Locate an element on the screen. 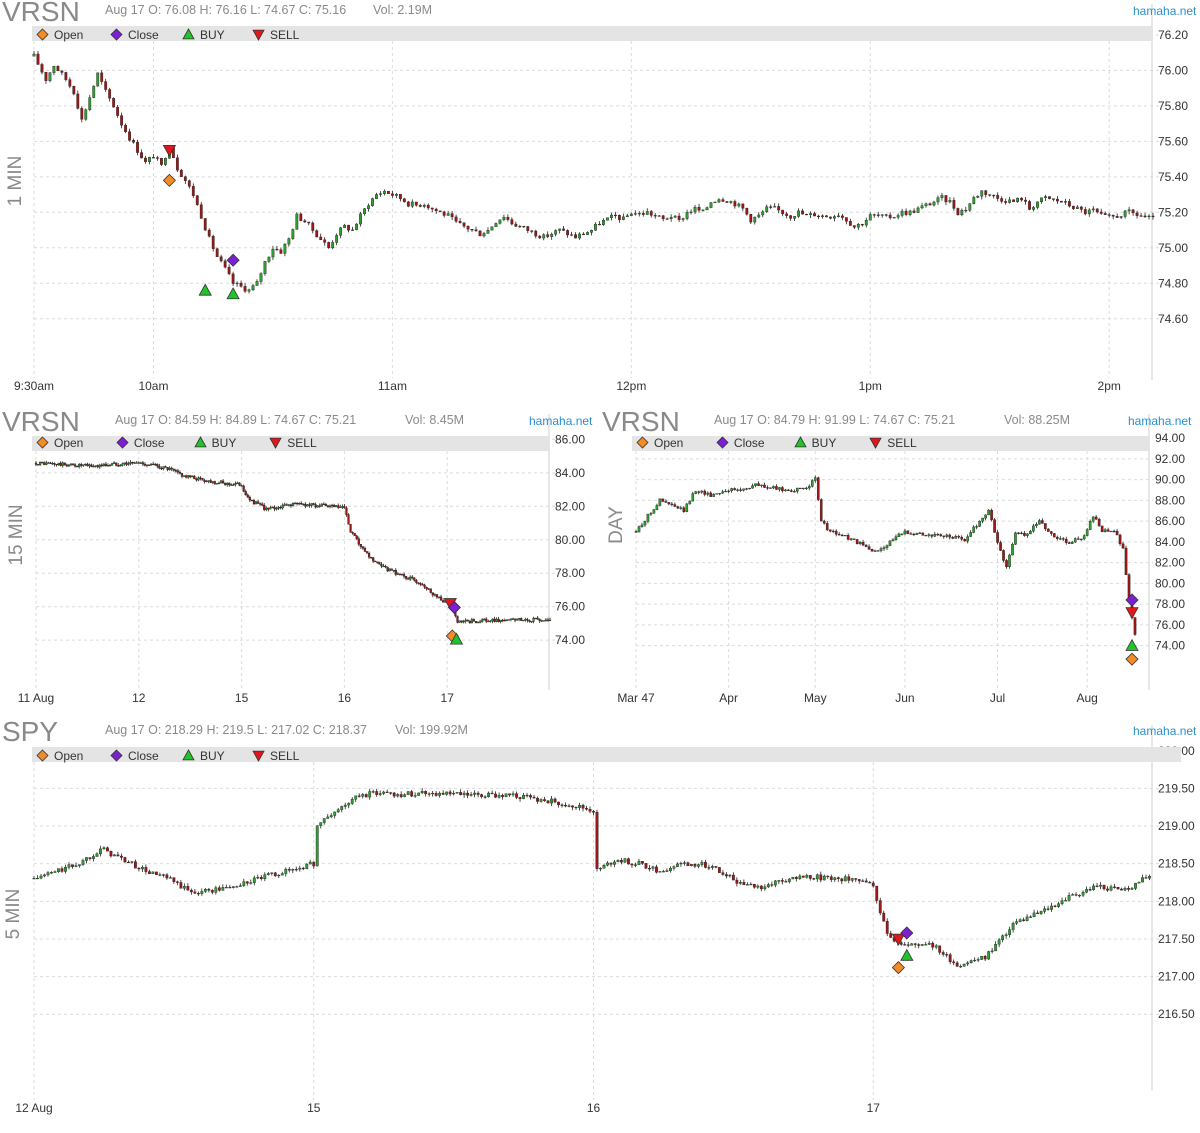 The width and height of the screenshot is (1200, 1133). sell-triangle-icon is located at coordinates (275, 443).